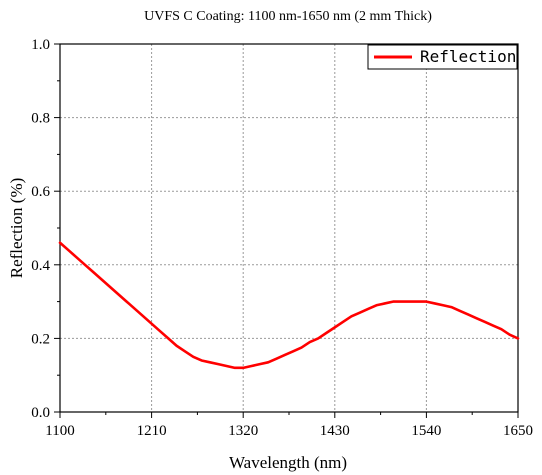 Image resolution: width=542 pixels, height=475 pixels. What do you see at coordinates (40, 413) in the screenshot?
I see `y-tick-label-0.0: 0.0` at bounding box center [40, 413].